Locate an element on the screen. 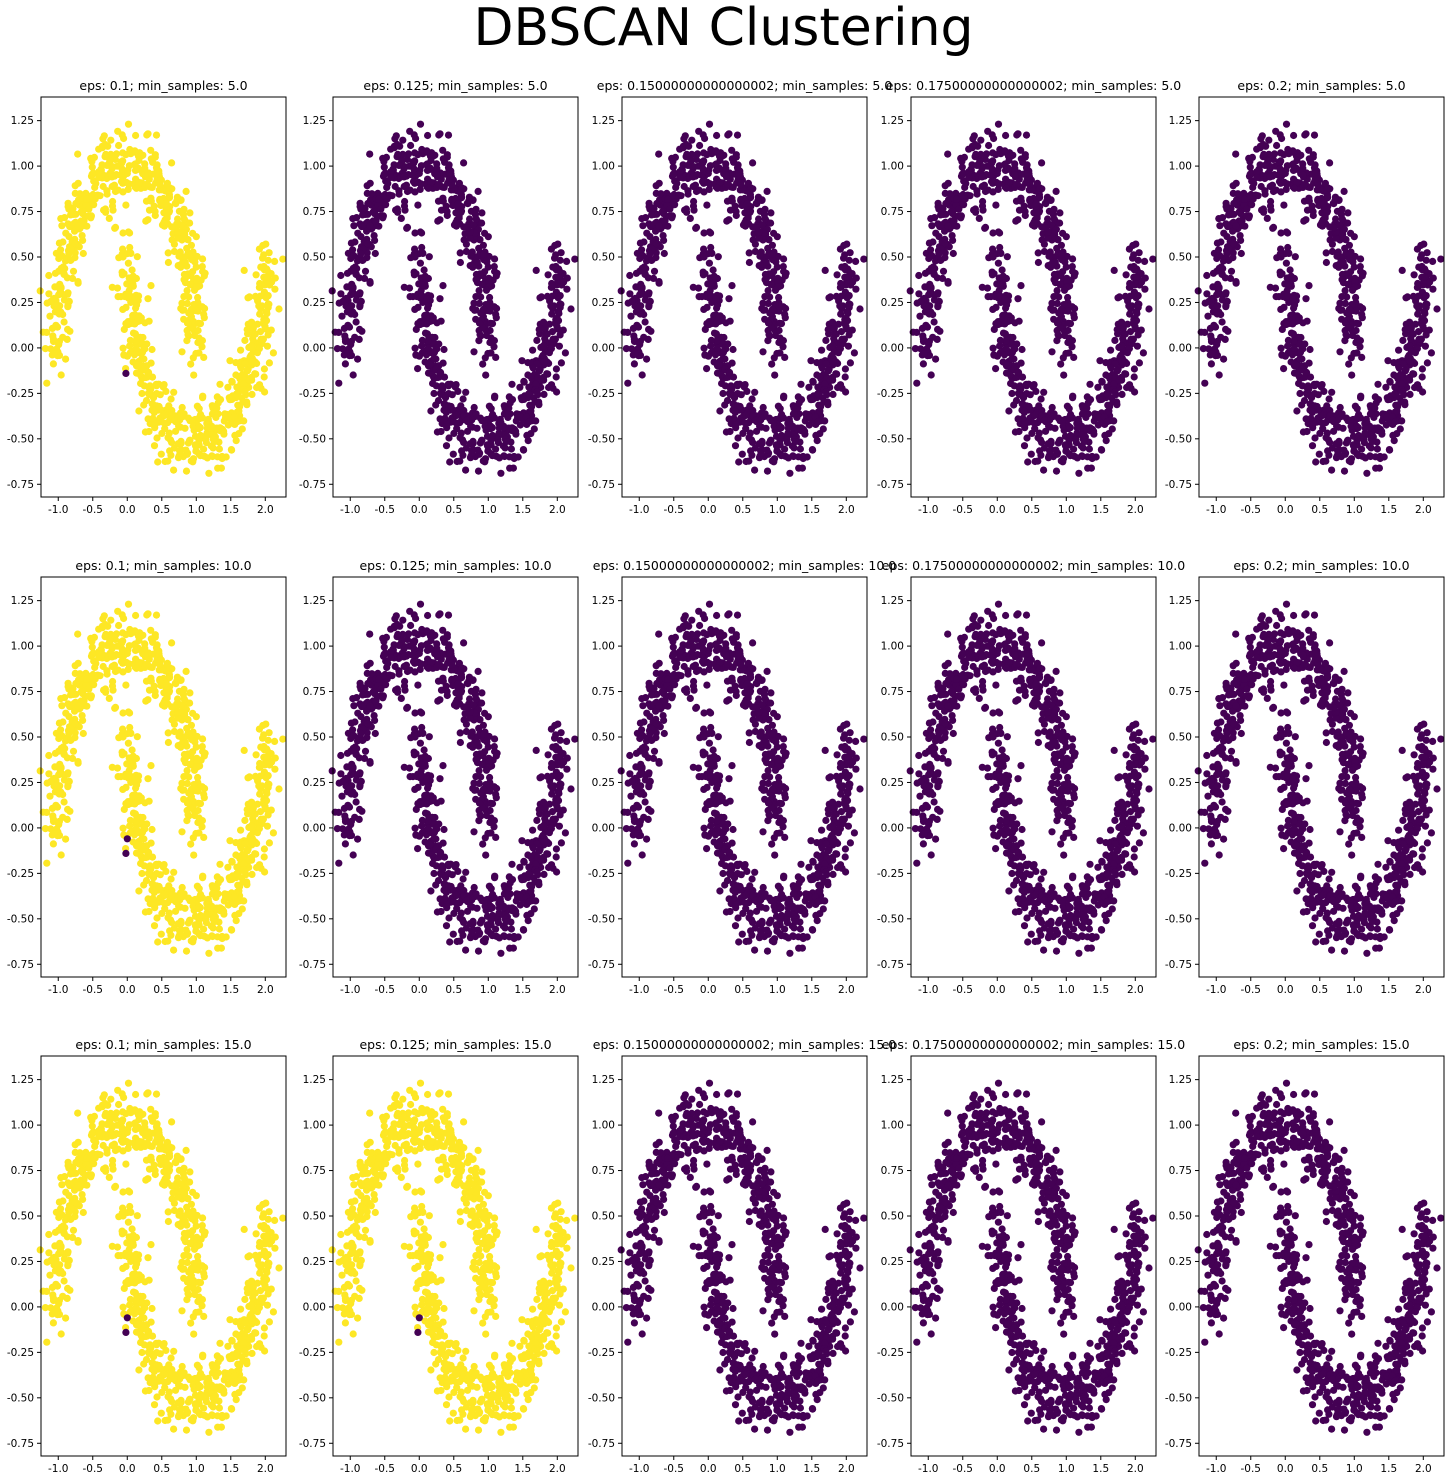 This screenshot has width=1447, height=1480. y-tick-label: 0.25 is located at coordinates (892, 303).